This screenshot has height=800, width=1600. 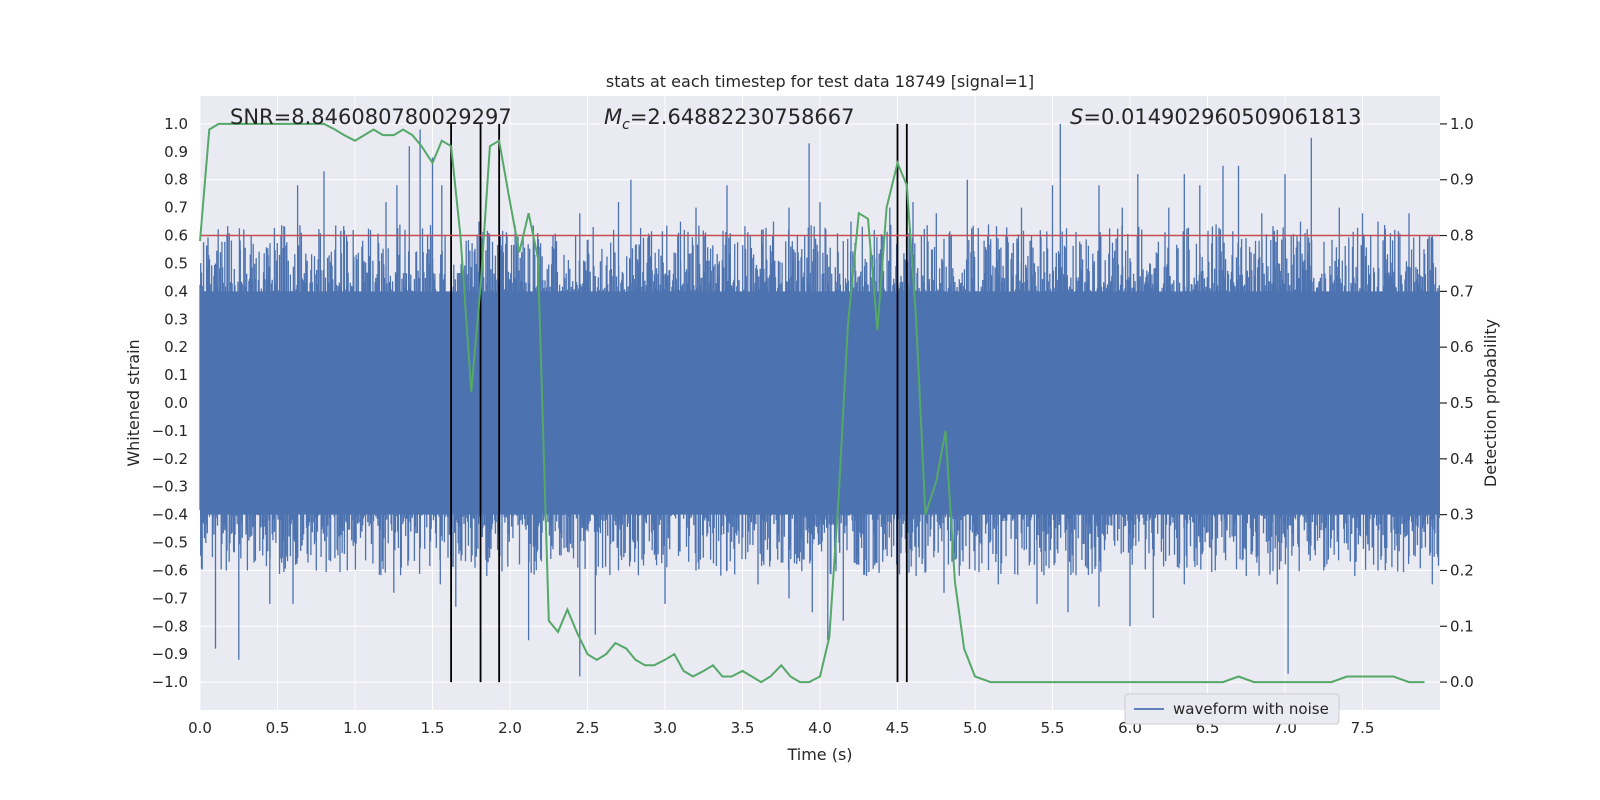 What do you see at coordinates (170, 543) in the screenshot?
I see `left-tick-label: −0.5` at bounding box center [170, 543].